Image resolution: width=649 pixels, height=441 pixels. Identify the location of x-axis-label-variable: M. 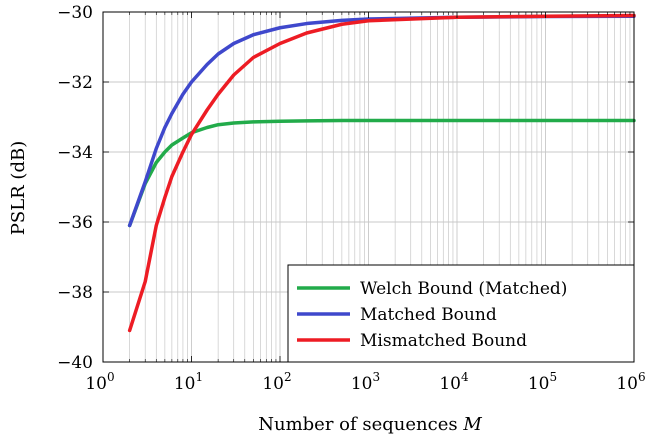
(472, 424).